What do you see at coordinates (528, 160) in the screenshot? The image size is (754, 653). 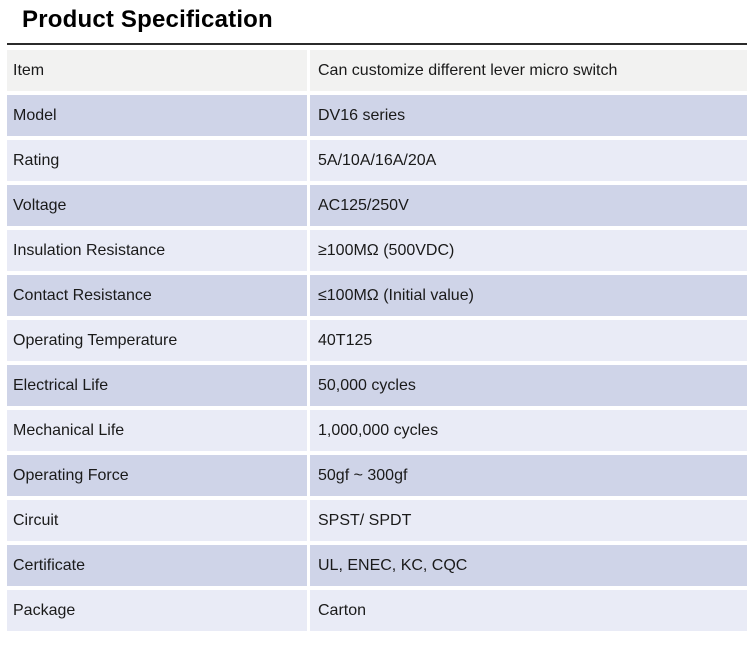 I see `spec-value-cell: 5A/10A/16A/20A` at bounding box center [528, 160].